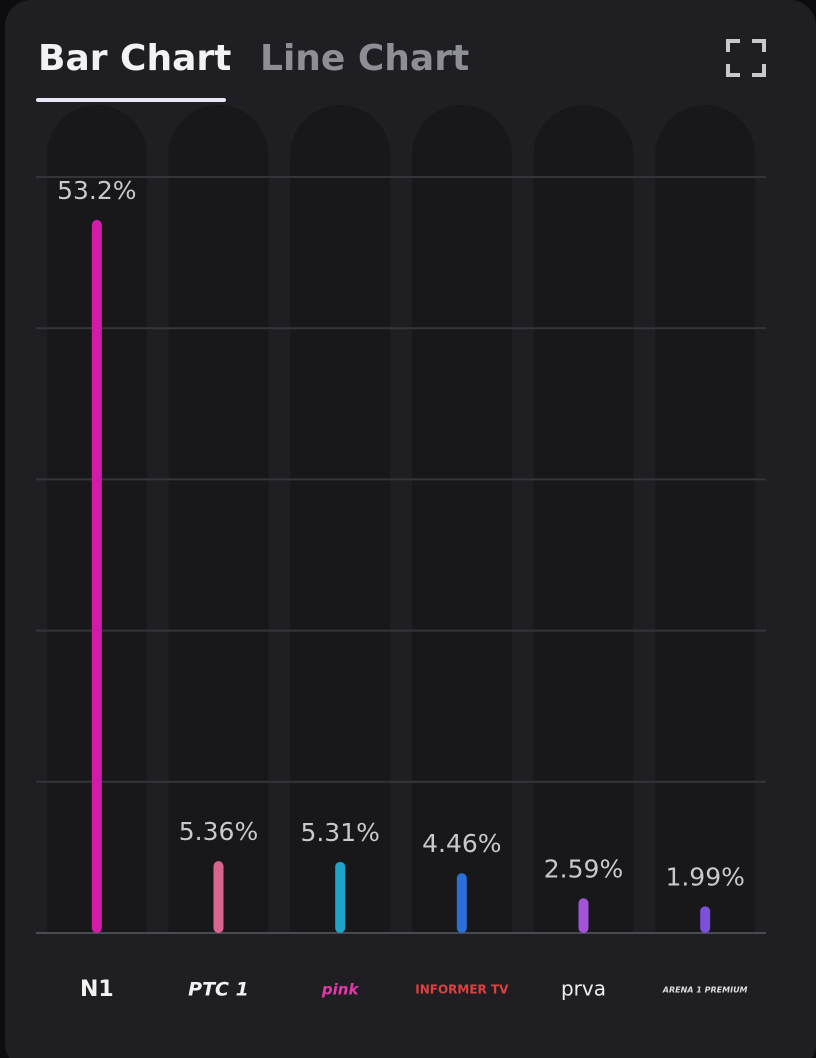  I want to click on value-label: 5.36%, so click(218, 831).